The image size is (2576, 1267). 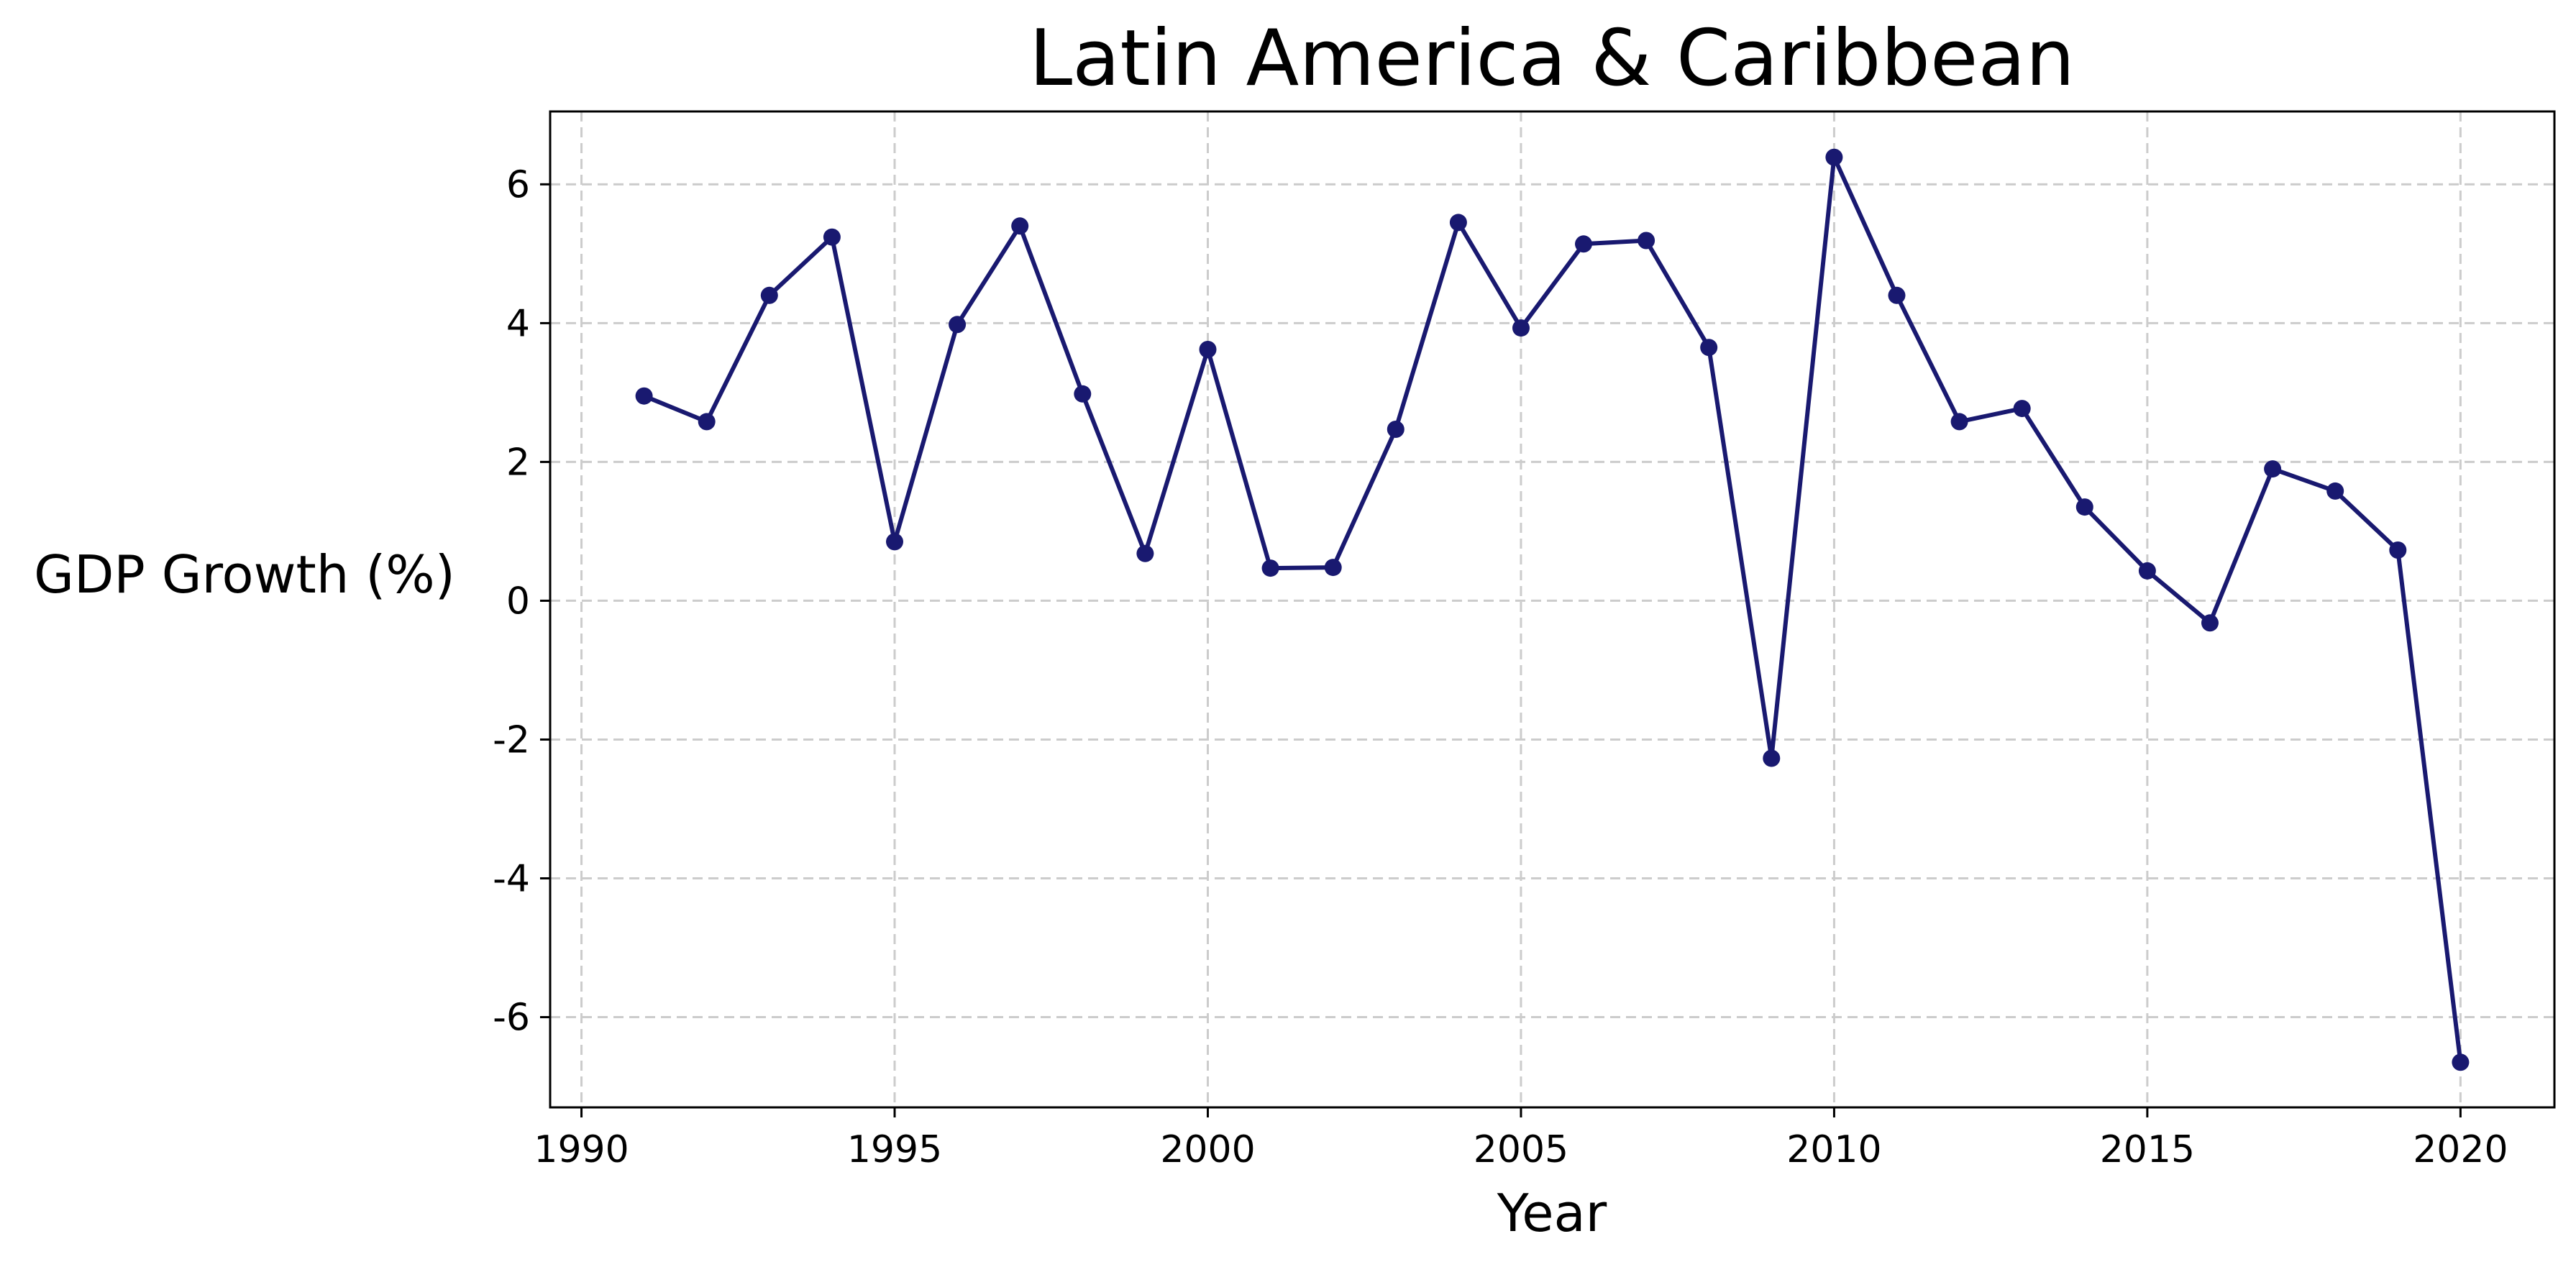 What do you see at coordinates (1833, 1149) in the screenshot?
I see `x-tick-label: 2010` at bounding box center [1833, 1149].